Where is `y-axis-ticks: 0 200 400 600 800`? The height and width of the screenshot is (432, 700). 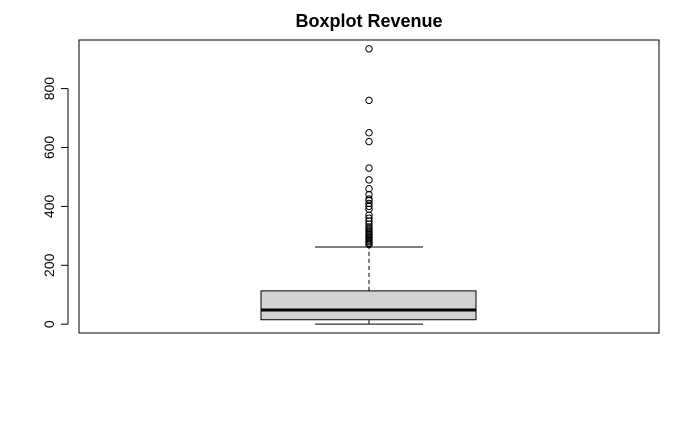 y-axis-ticks: 0 200 400 600 800 is located at coordinates (54, 202).